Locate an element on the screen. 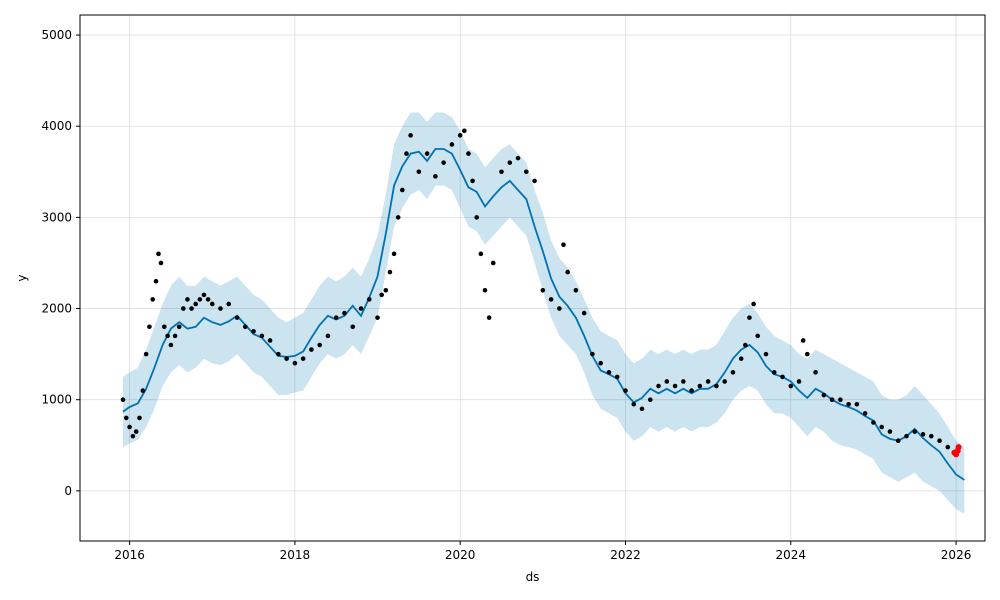 The width and height of the screenshot is (1000, 600). y-tick-label: 1000 is located at coordinates (56, 400).